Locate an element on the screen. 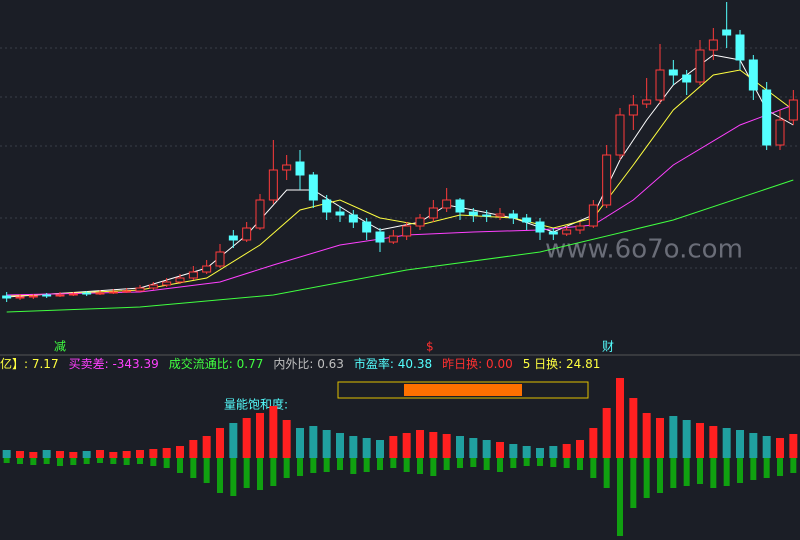  saturation-fill is located at coordinates (463, 390).